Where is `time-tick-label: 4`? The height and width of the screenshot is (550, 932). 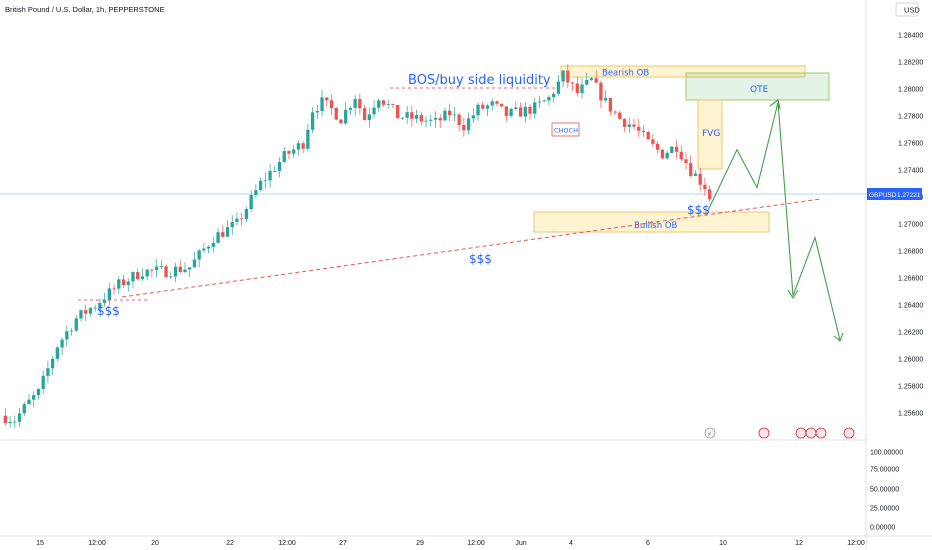
time-tick-label: 4 is located at coordinates (571, 543).